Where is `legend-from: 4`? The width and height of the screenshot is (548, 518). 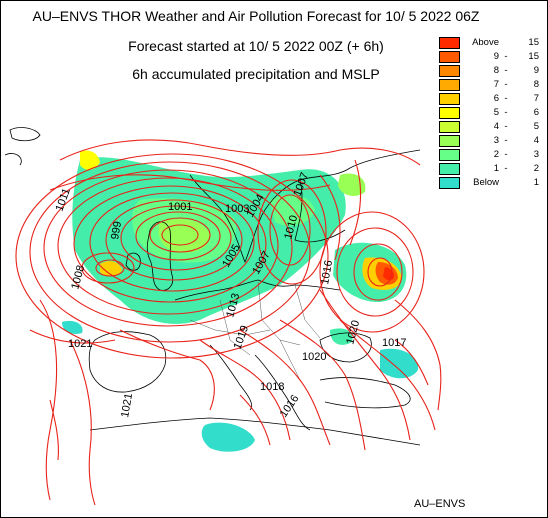
legend-from: 4 is located at coordinates (496, 126).